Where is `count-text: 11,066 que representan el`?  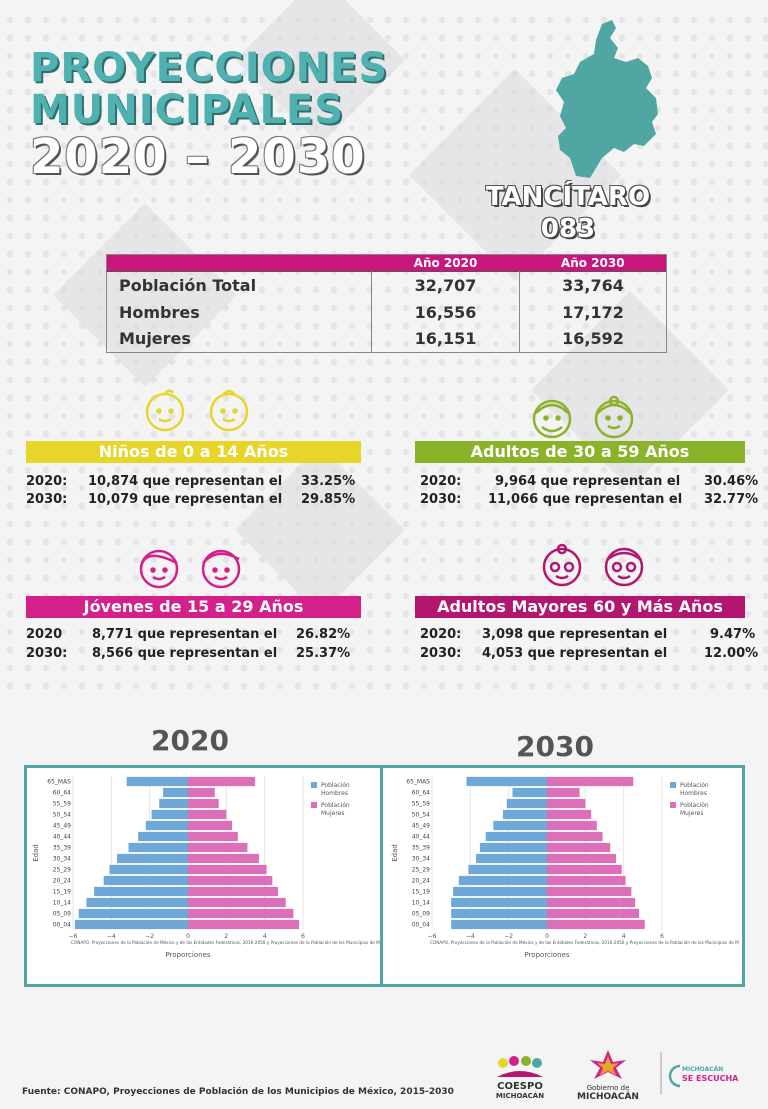 count-text: 11,066 que representan el is located at coordinates (585, 499).